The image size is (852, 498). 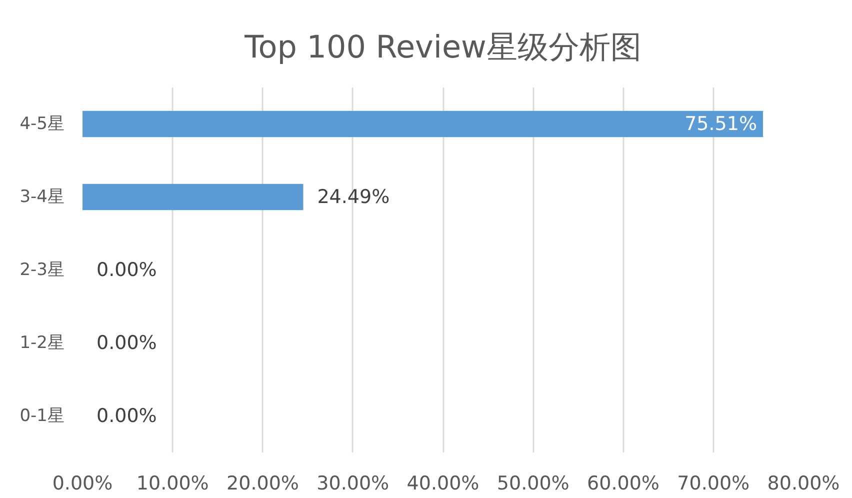 I want to click on x-tick-label: 60.00%, so click(x=623, y=483).